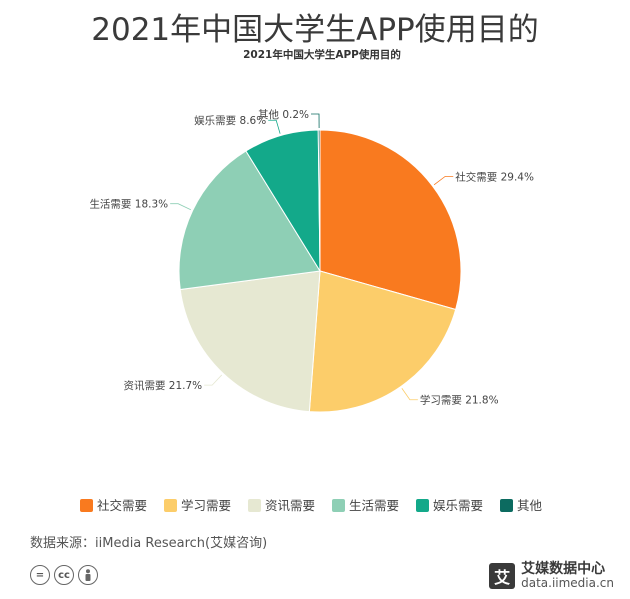 Image resolution: width=630 pixels, height=599 pixels. What do you see at coordinates (290, 505) in the screenshot?
I see `legend-label-2: 资讯需要` at bounding box center [290, 505].